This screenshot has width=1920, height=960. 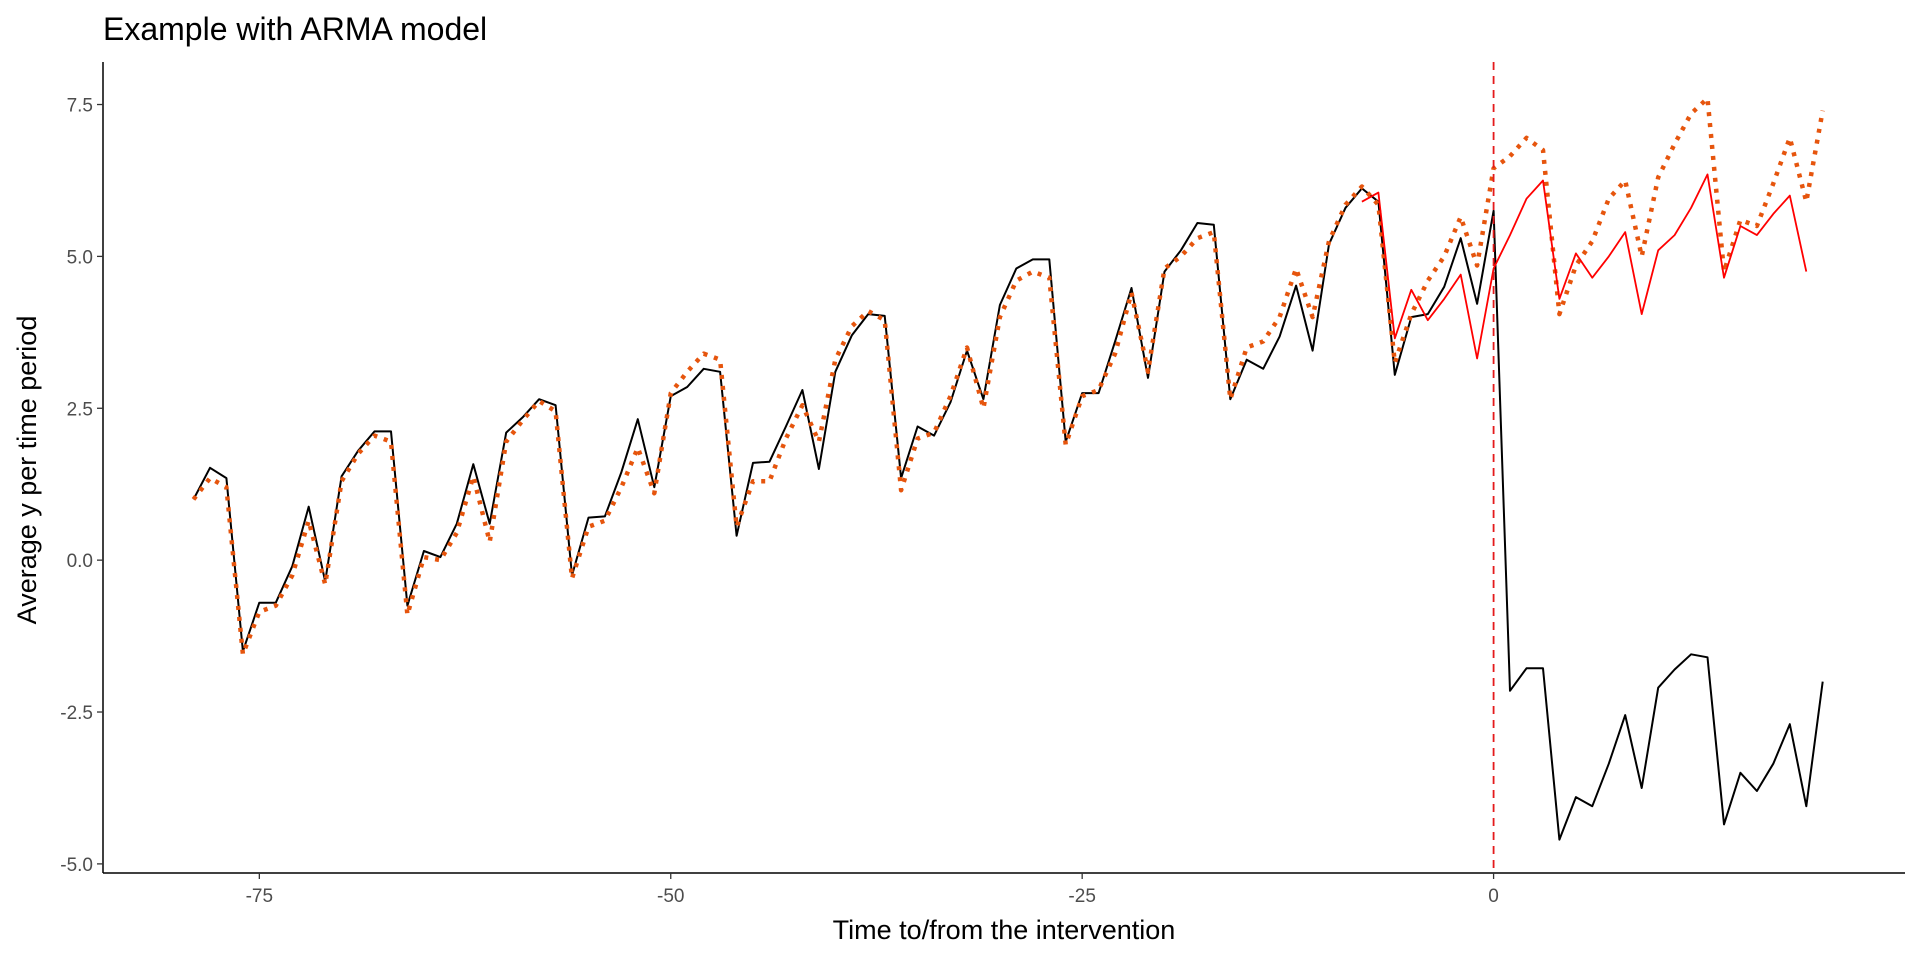 What do you see at coordinates (670, 896) in the screenshot?
I see `x-tick-label: -50` at bounding box center [670, 896].